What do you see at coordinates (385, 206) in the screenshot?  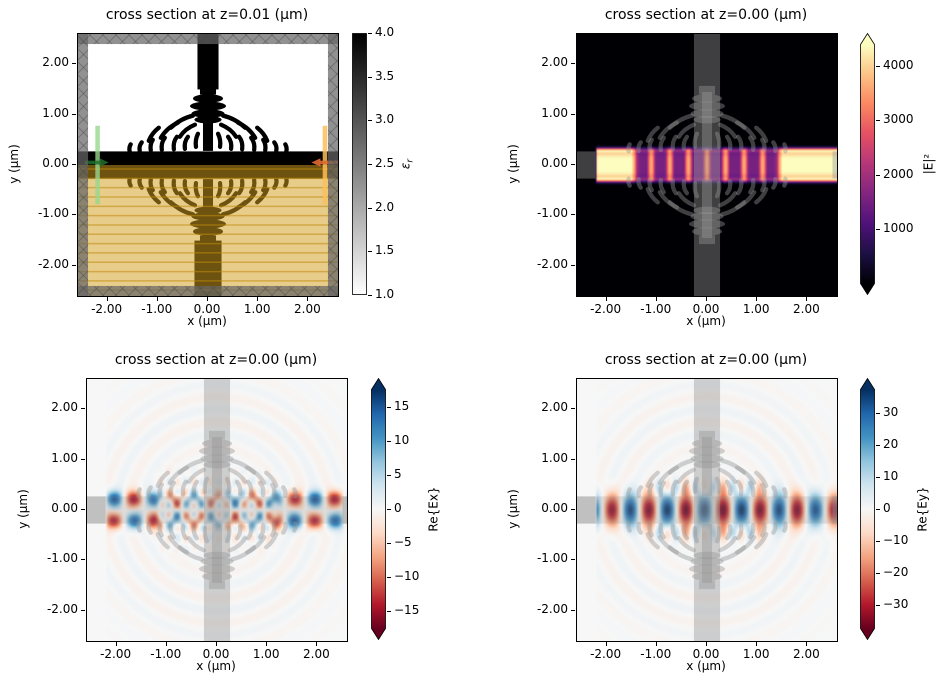 I see `colorbar-tick-label: 2.0` at bounding box center [385, 206].